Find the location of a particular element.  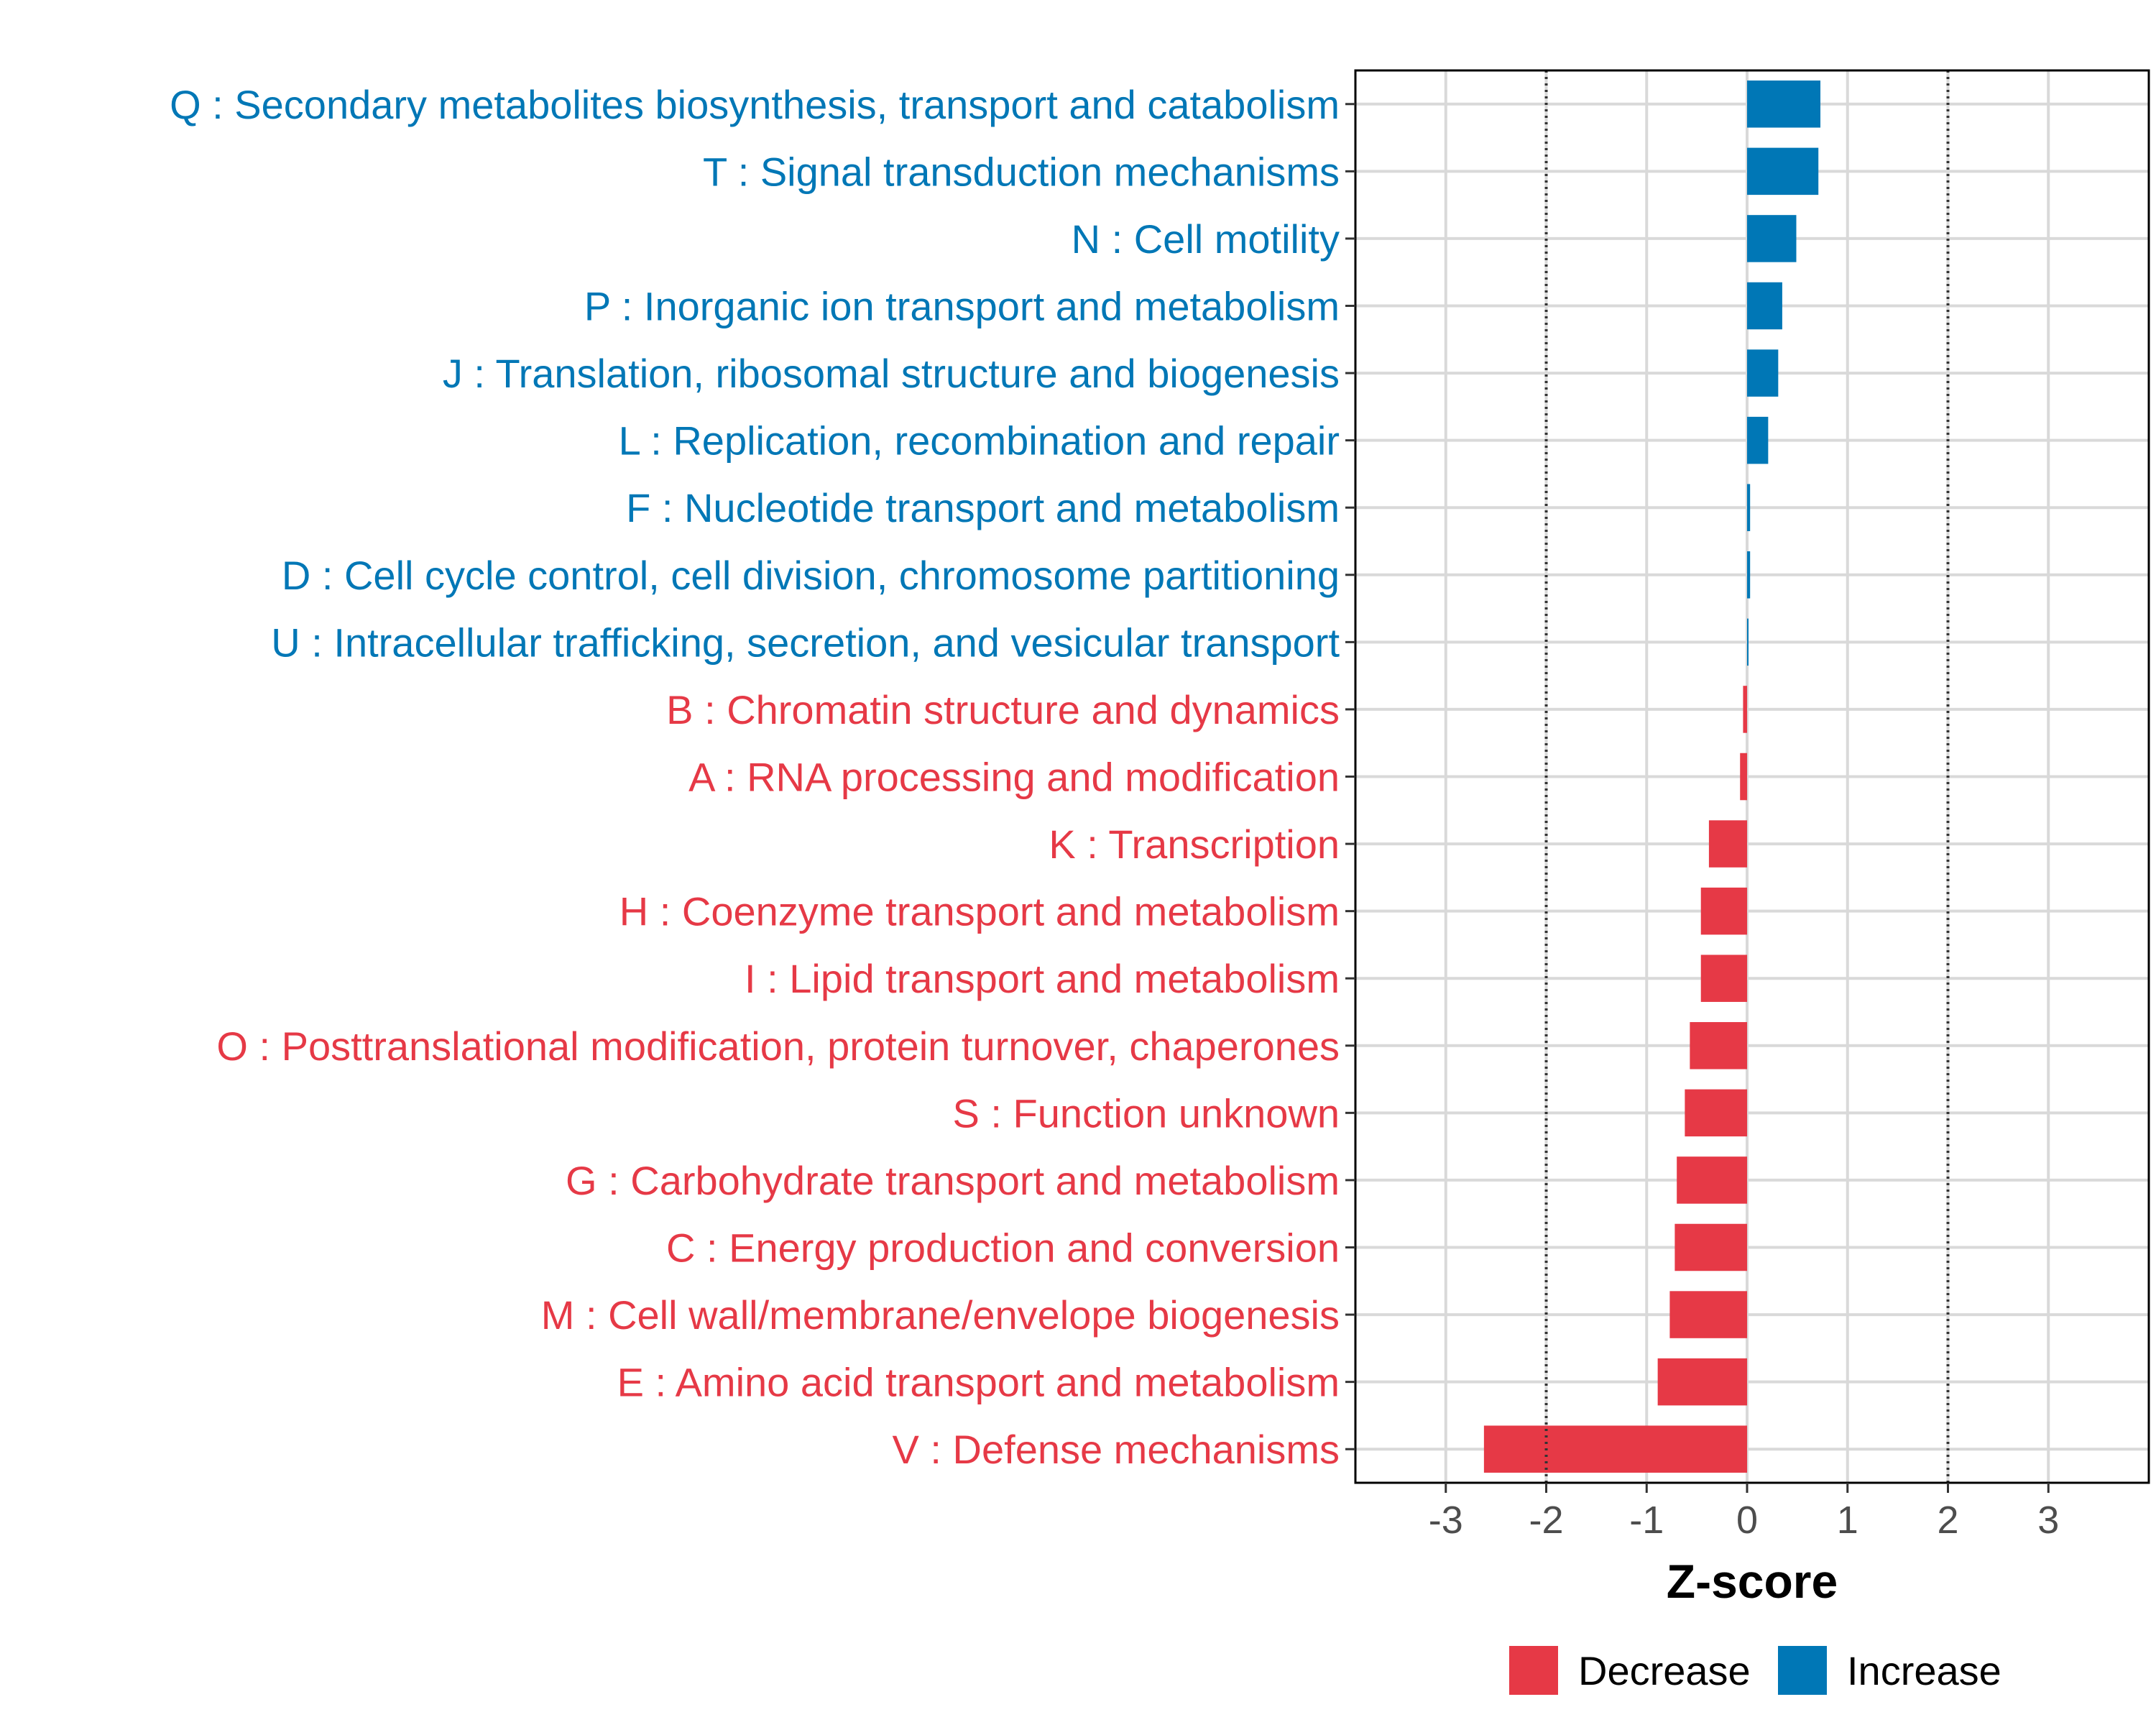

category-label: T : Signal transduction mechanisms is located at coordinates (1021, 171).